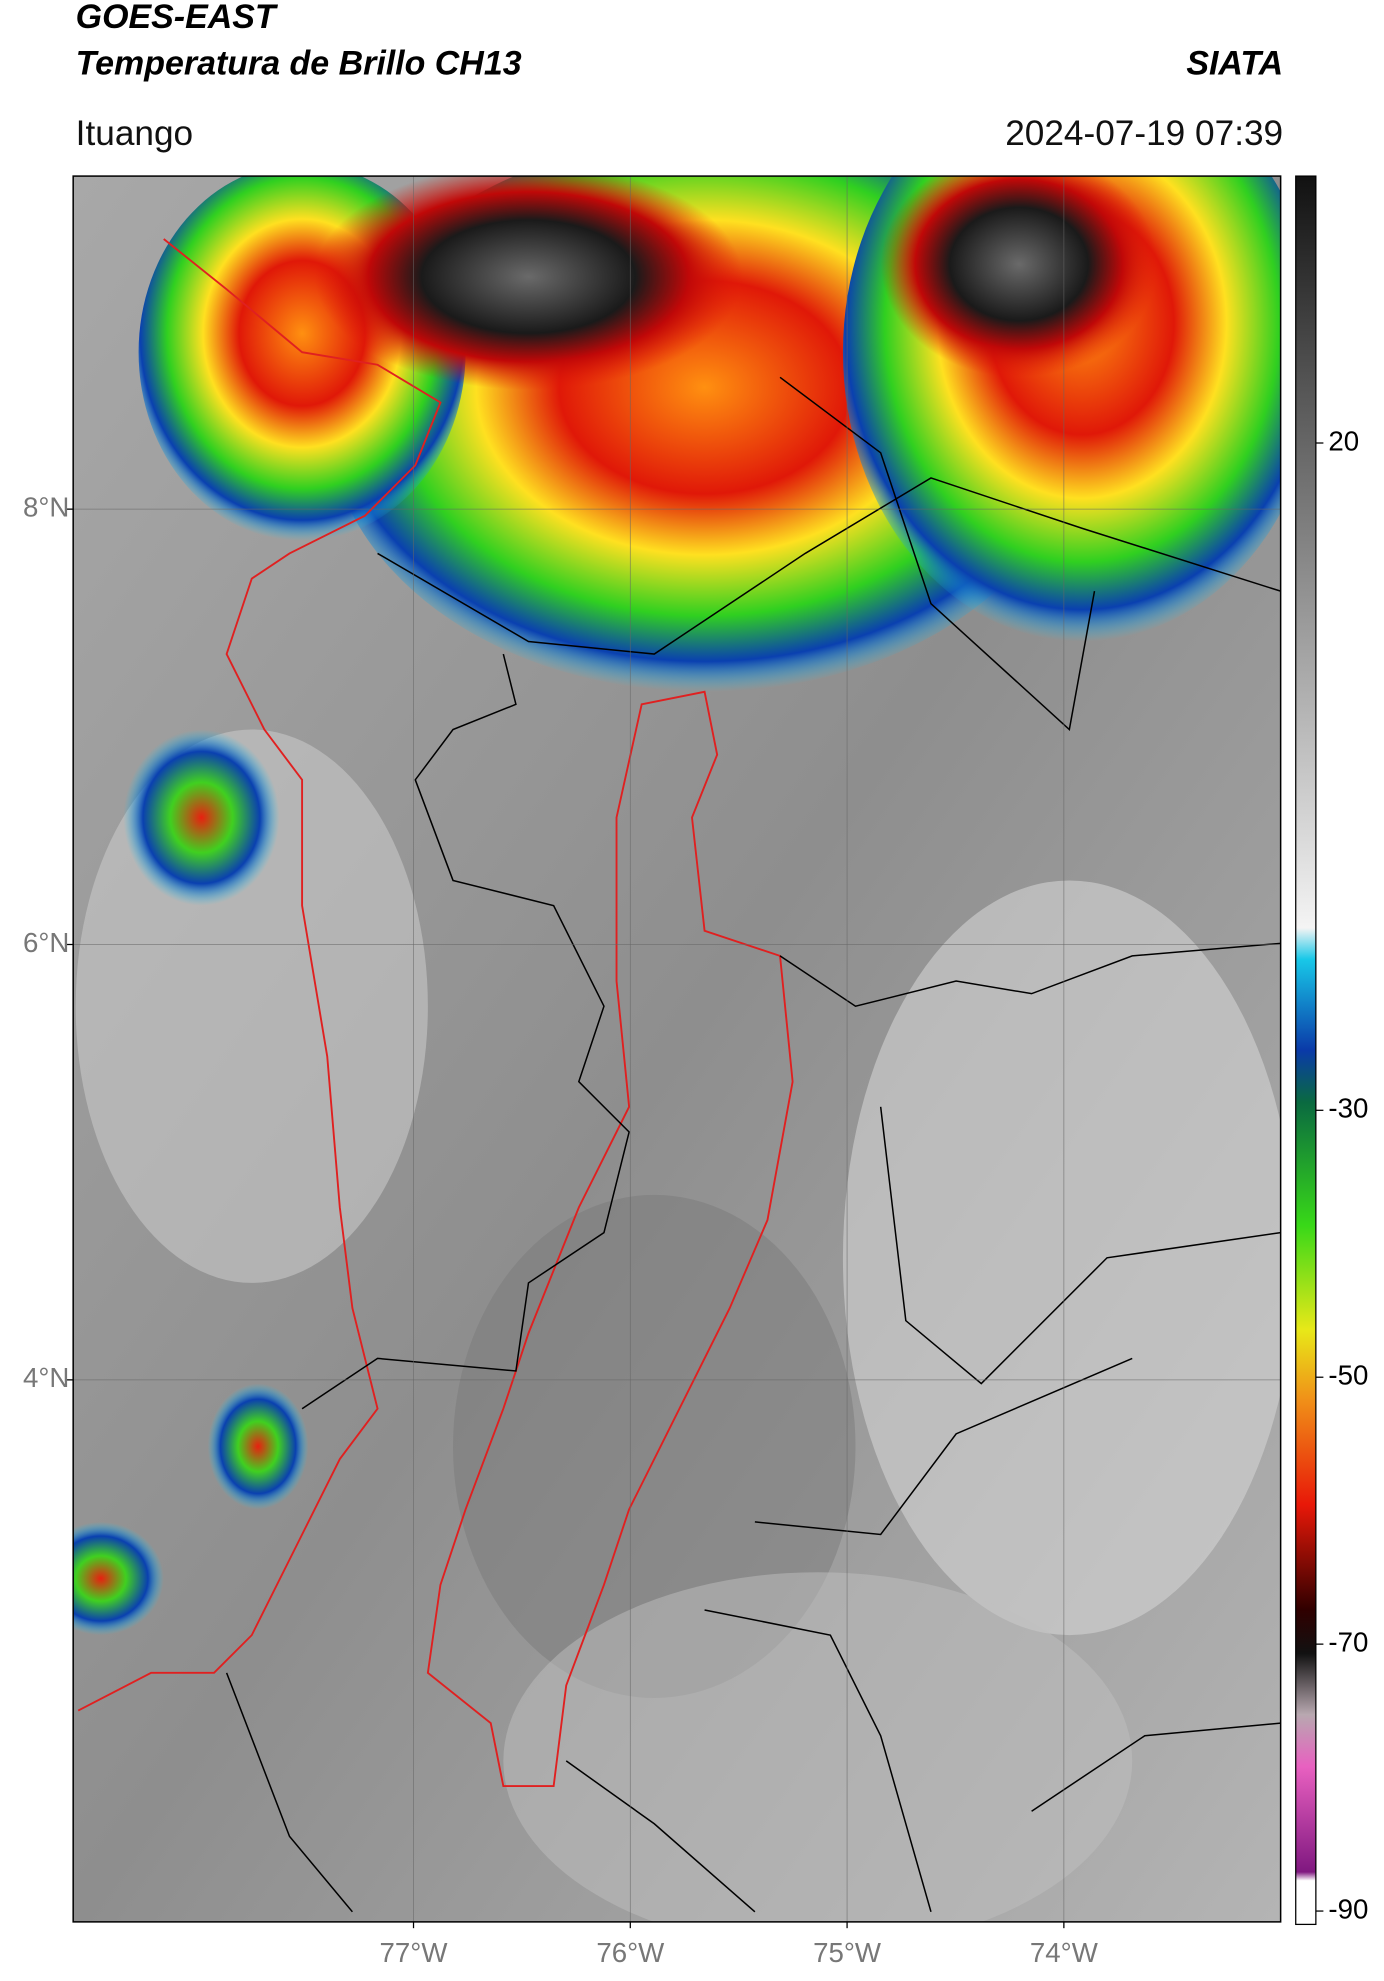  What do you see at coordinates (134, 133) in the screenshot?
I see `location: Ituango` at bounding box center [134, 133].